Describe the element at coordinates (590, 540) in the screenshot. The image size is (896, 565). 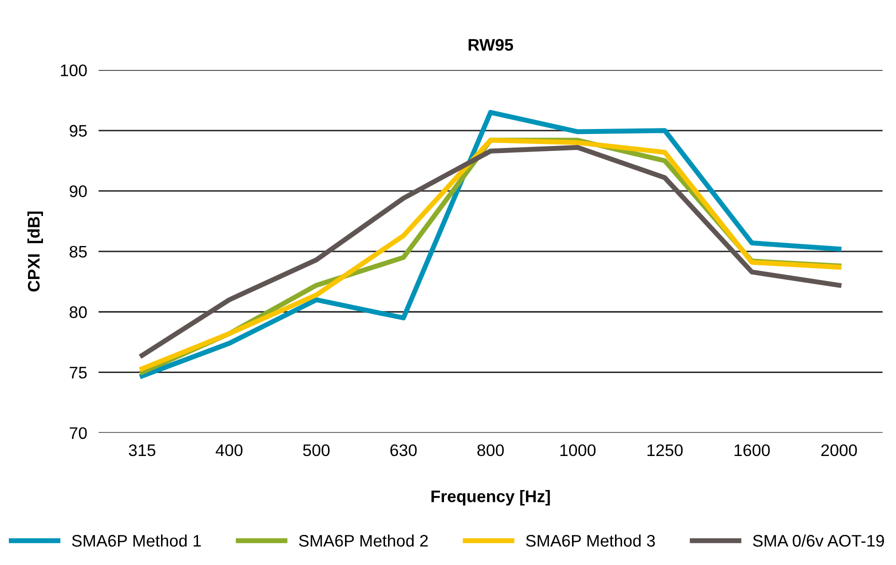
I see `legend-label: SMA6P Method 3` at that location.